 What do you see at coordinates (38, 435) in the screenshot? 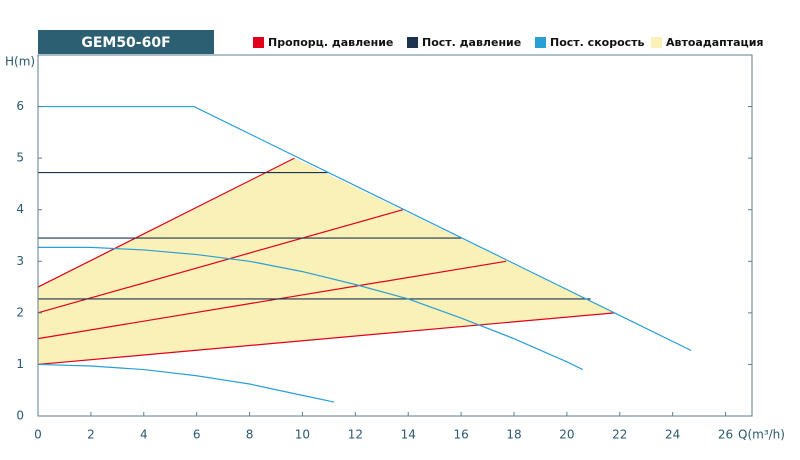
I see `x-tick-label: 0` at bounding box center [38, 435].